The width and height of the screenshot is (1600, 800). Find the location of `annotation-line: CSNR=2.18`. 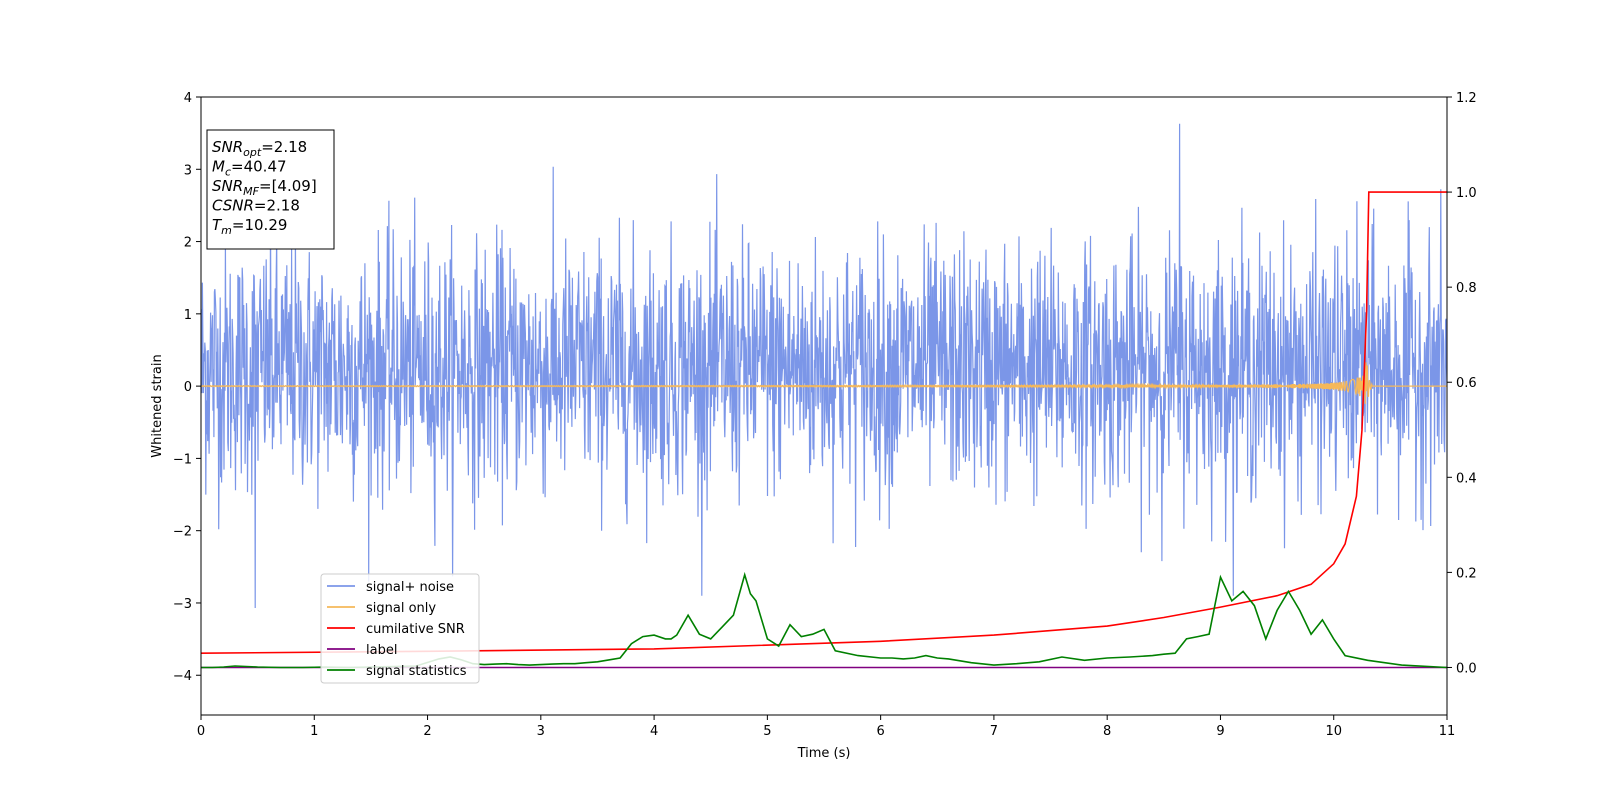

annotation-line: CSNR=2.18 is located at coordinates (256, 206).